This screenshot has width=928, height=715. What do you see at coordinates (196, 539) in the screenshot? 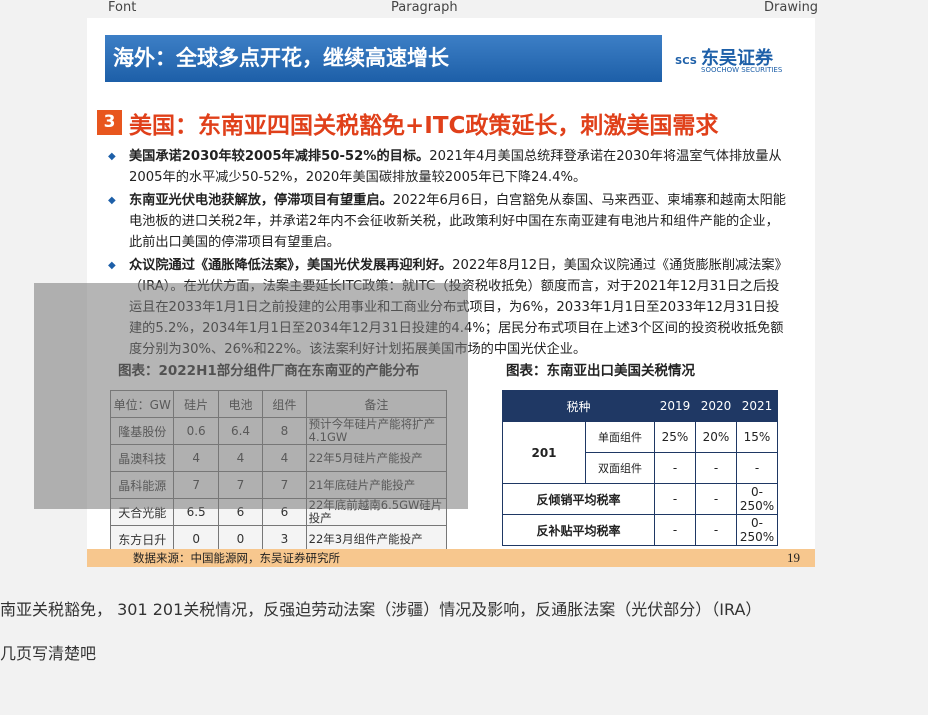
I see `table-cell: 0` at bounding box center [196, 539].